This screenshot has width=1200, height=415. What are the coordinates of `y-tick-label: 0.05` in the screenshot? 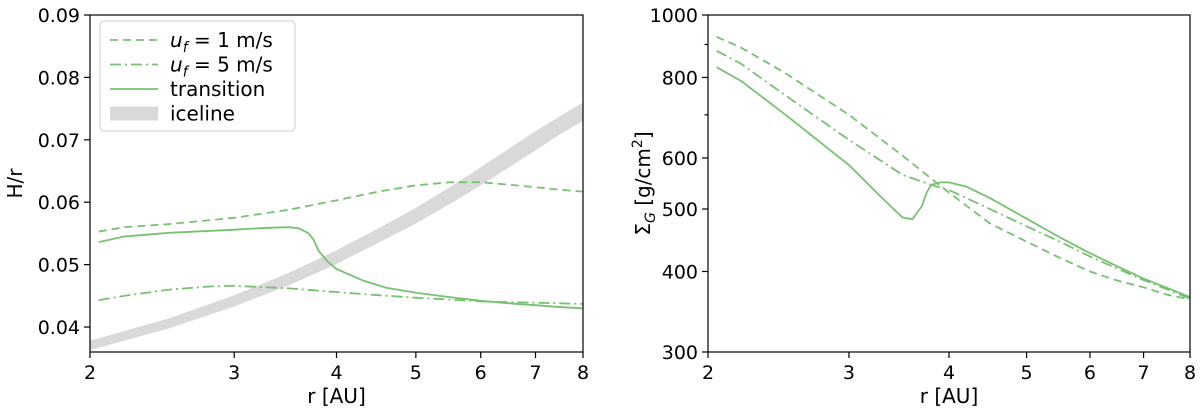 It's located at (59, 266).